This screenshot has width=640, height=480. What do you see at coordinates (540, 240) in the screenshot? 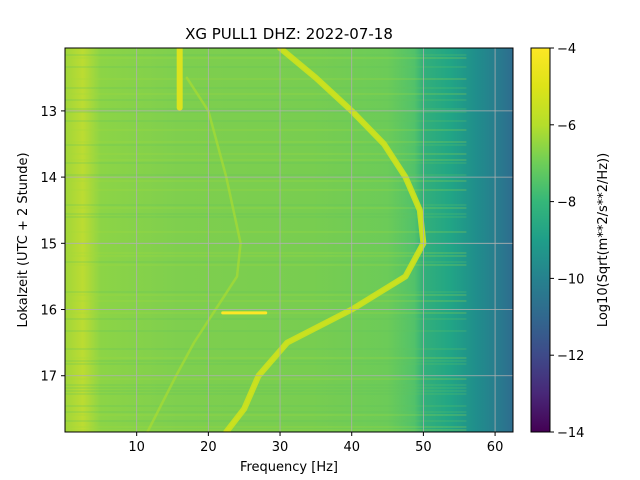
I see `colorbar-gradient` at bounding box center [540, 240].